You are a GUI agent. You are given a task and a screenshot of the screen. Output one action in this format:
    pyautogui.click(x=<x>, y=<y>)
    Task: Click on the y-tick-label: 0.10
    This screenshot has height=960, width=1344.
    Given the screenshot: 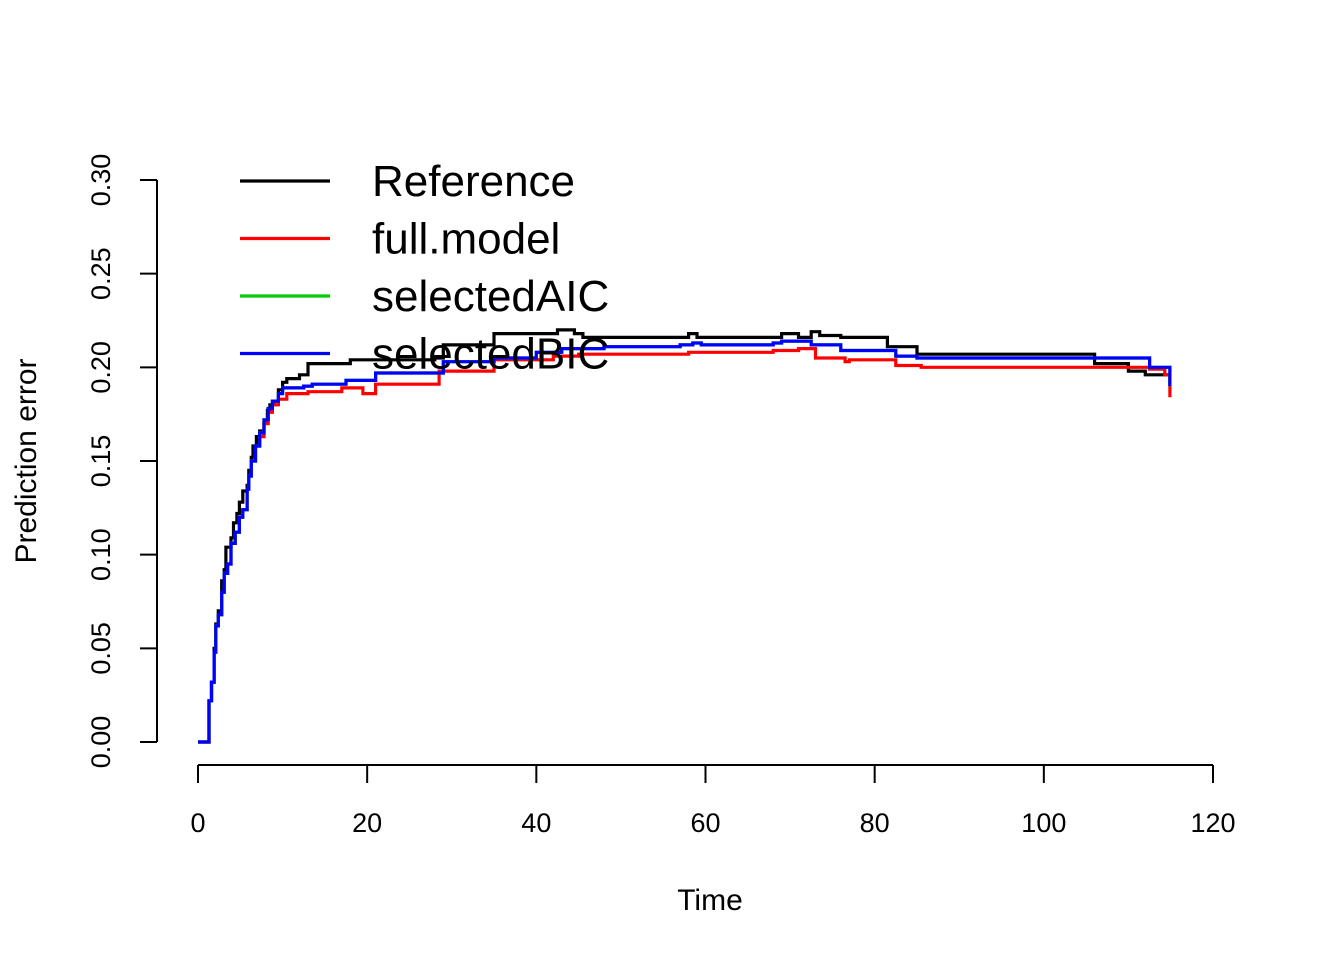 What is the action you would take?
    pyautogui.click(x=101, y=554)
    